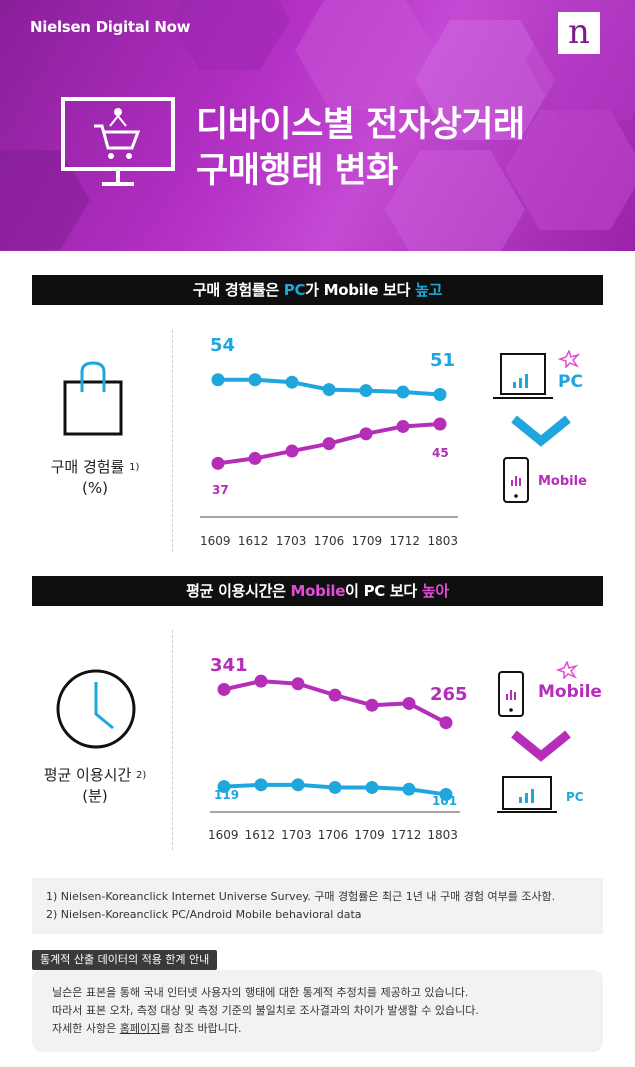 The image size is (635, 1067). Describe the element at coordinates (95, 796) in the screenshot. I see `label-unit: (분)` at that location.